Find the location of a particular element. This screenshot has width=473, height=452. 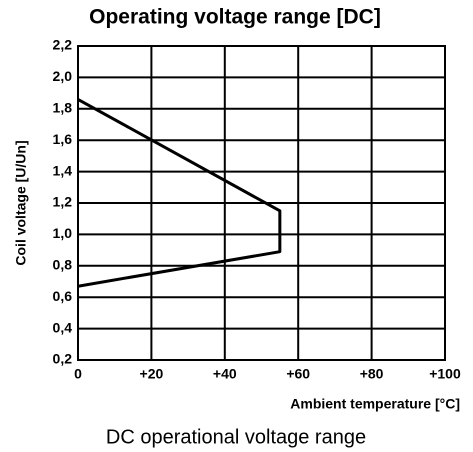

y-tick-label: 0,2 is located at coordinates (63, 359).